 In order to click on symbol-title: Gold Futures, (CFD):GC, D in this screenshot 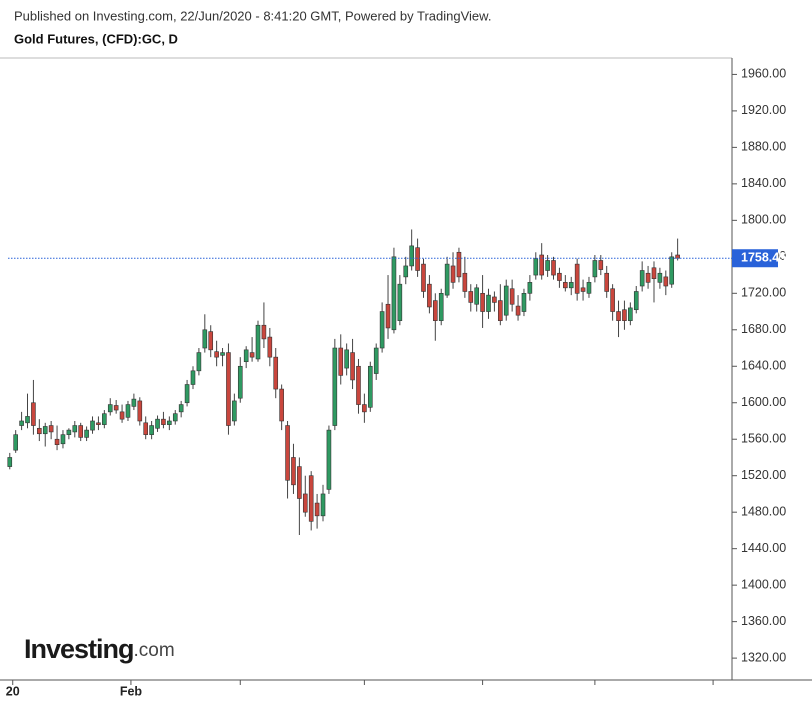, I will do `click(96, 38)`.